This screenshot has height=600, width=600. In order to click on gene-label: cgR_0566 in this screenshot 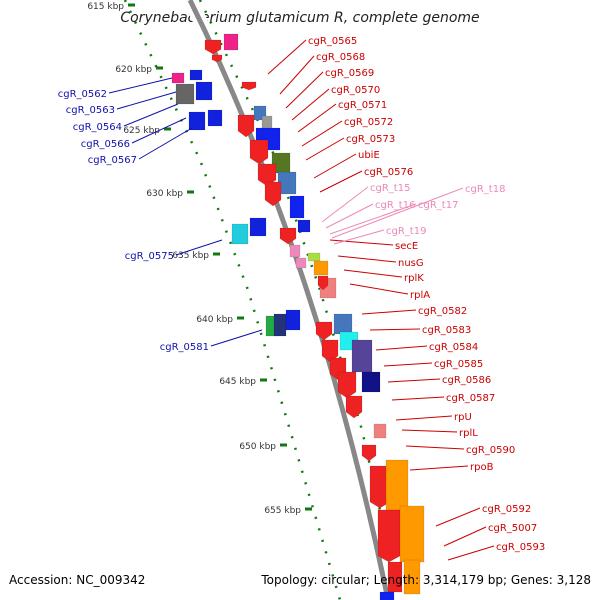, I will do `click(105, 144)`.